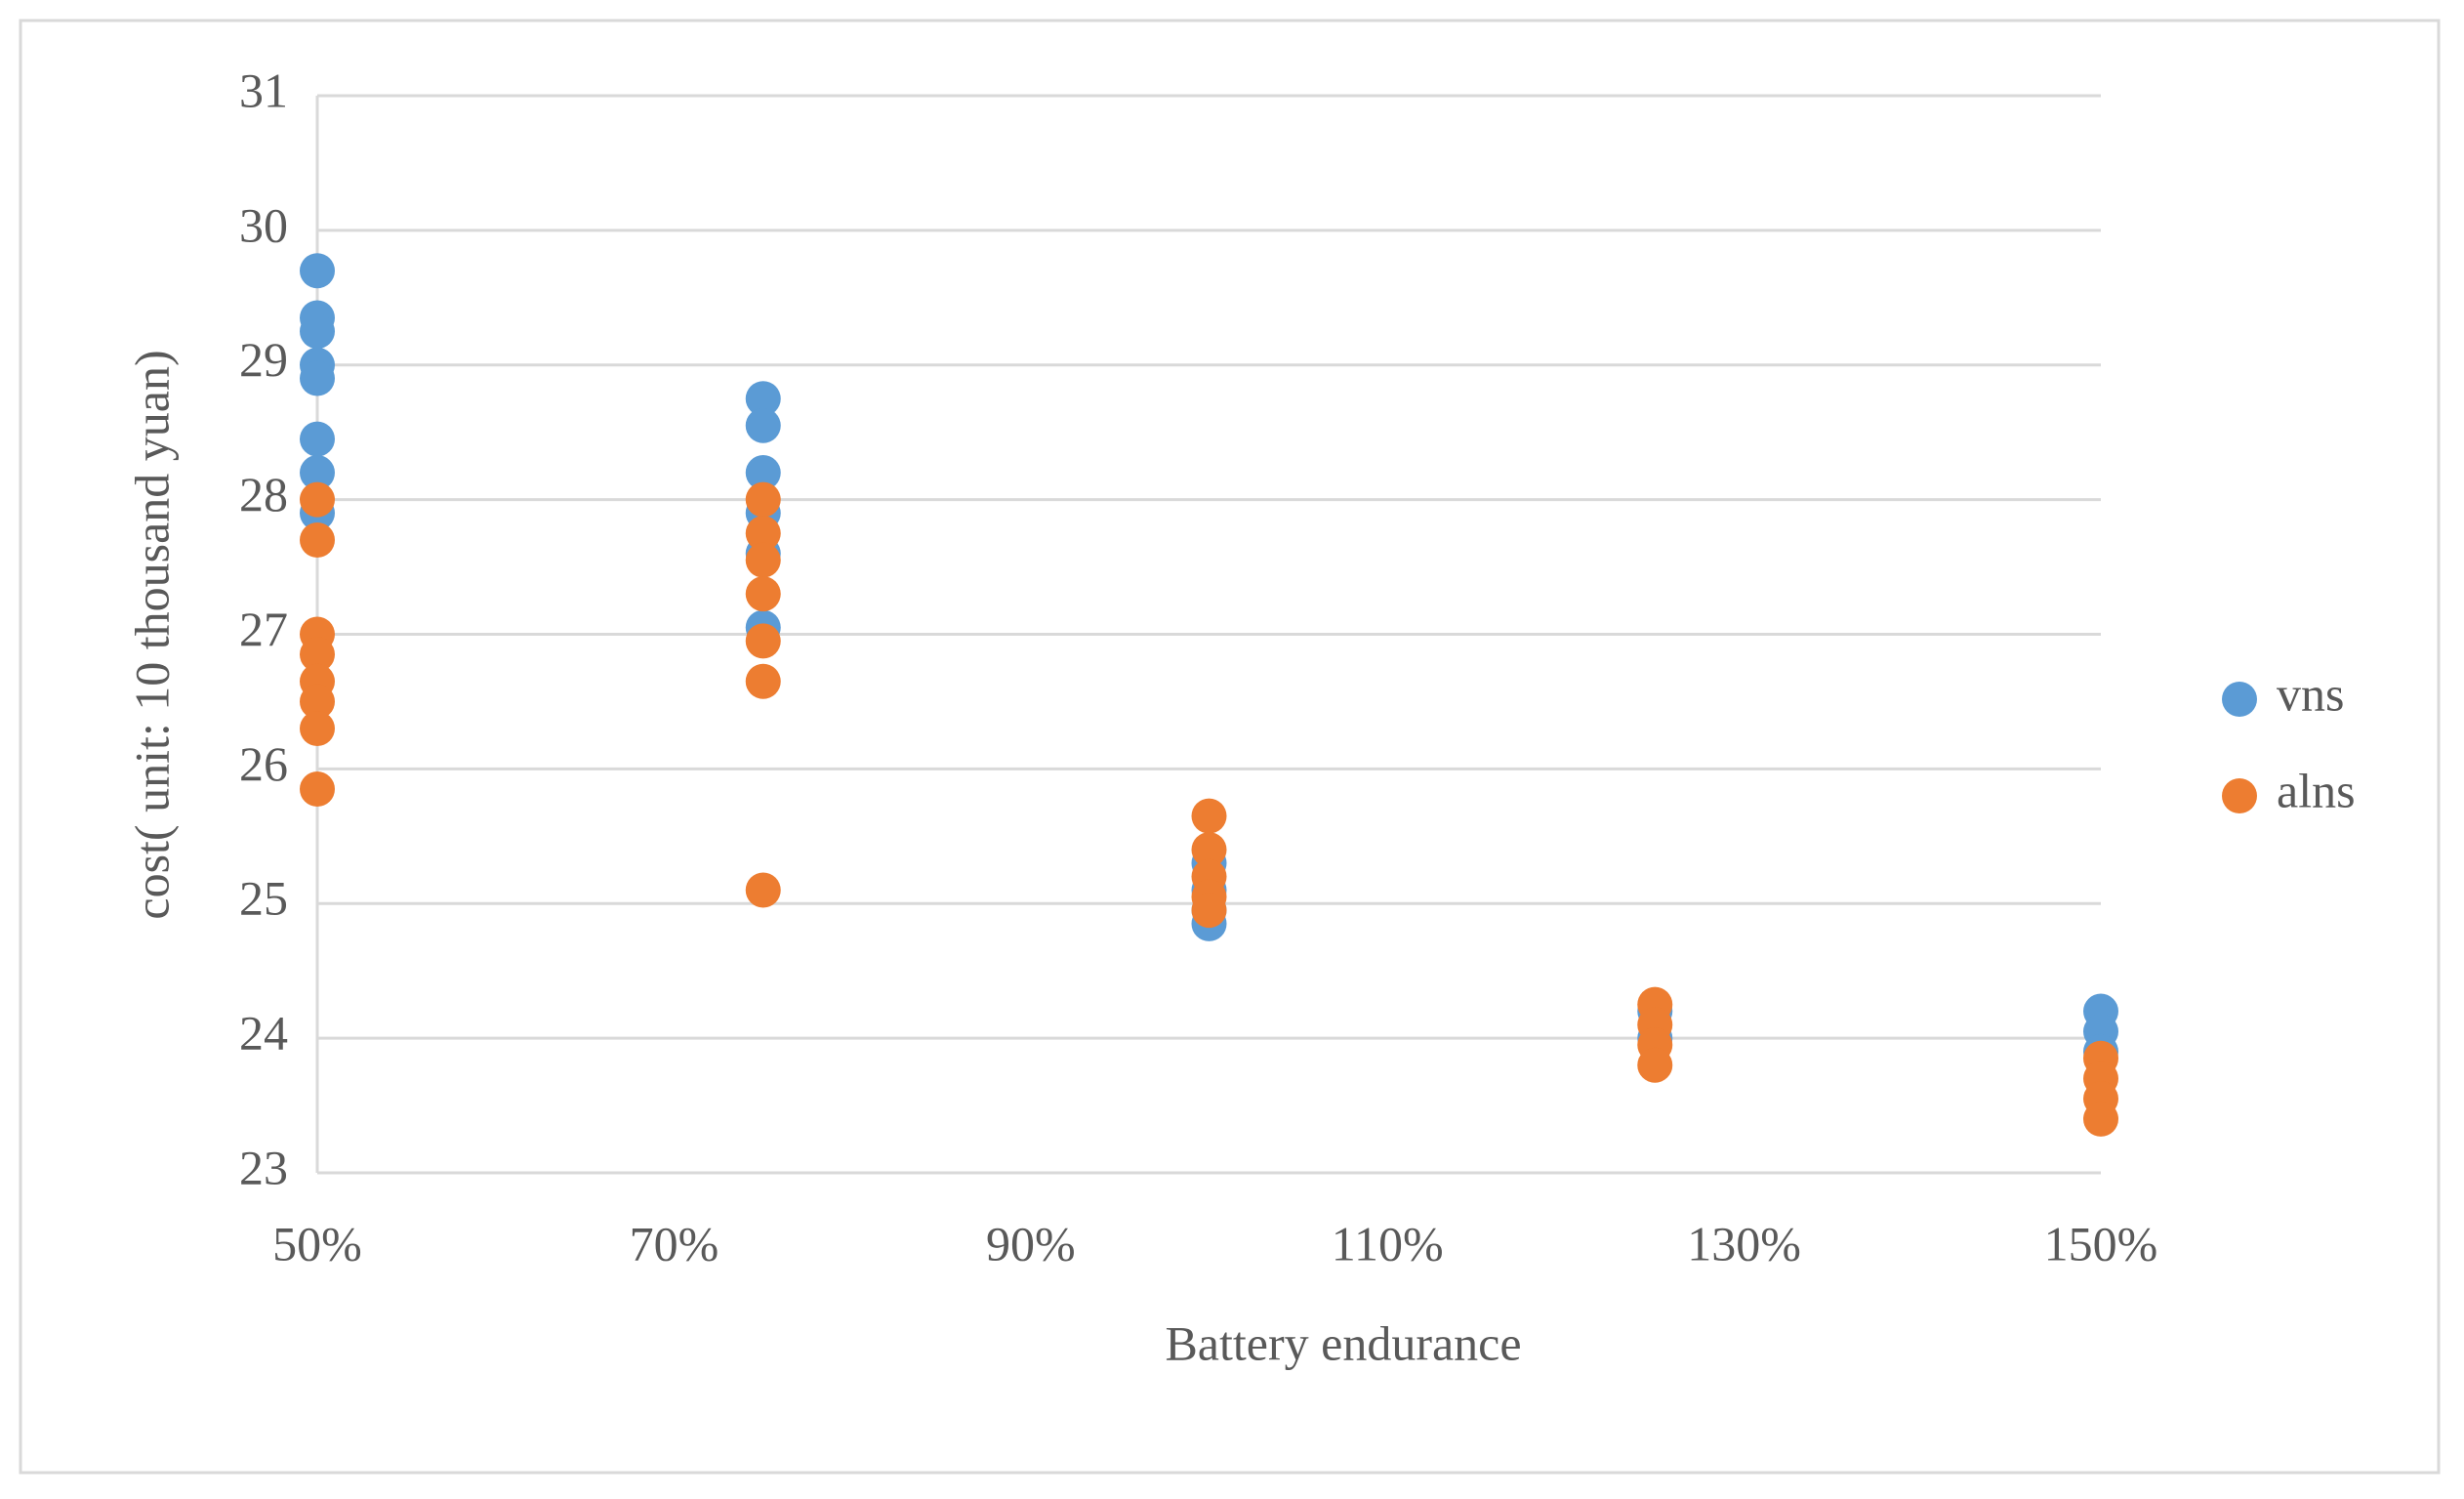 Image resolution: width=2464 pixels, height=1499 pixels. Describe the element at coordinates (1031, 1243) in the screenshot. I see `x-tick-label: 90%` at that location.